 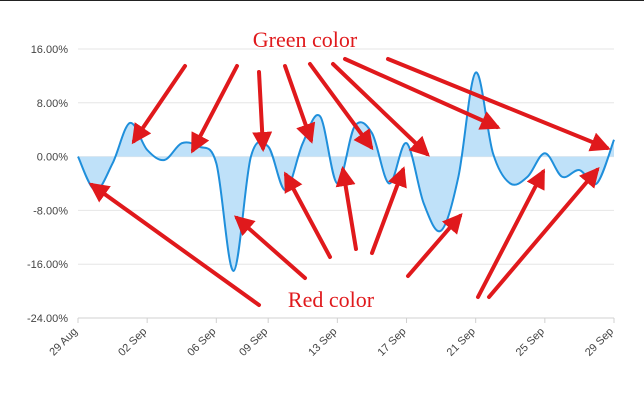 What do you see at coordinates (331, 299) in the screenshot?
I see `annotation-red-label: Red color` at bounding box center [331, 299].